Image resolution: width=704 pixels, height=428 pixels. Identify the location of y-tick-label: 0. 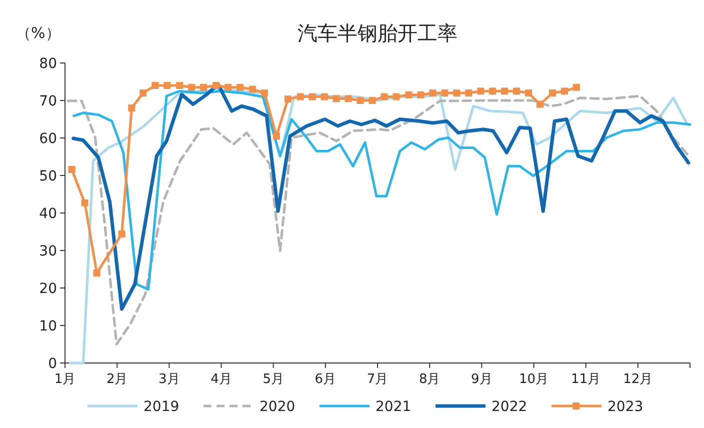
(52, 364).